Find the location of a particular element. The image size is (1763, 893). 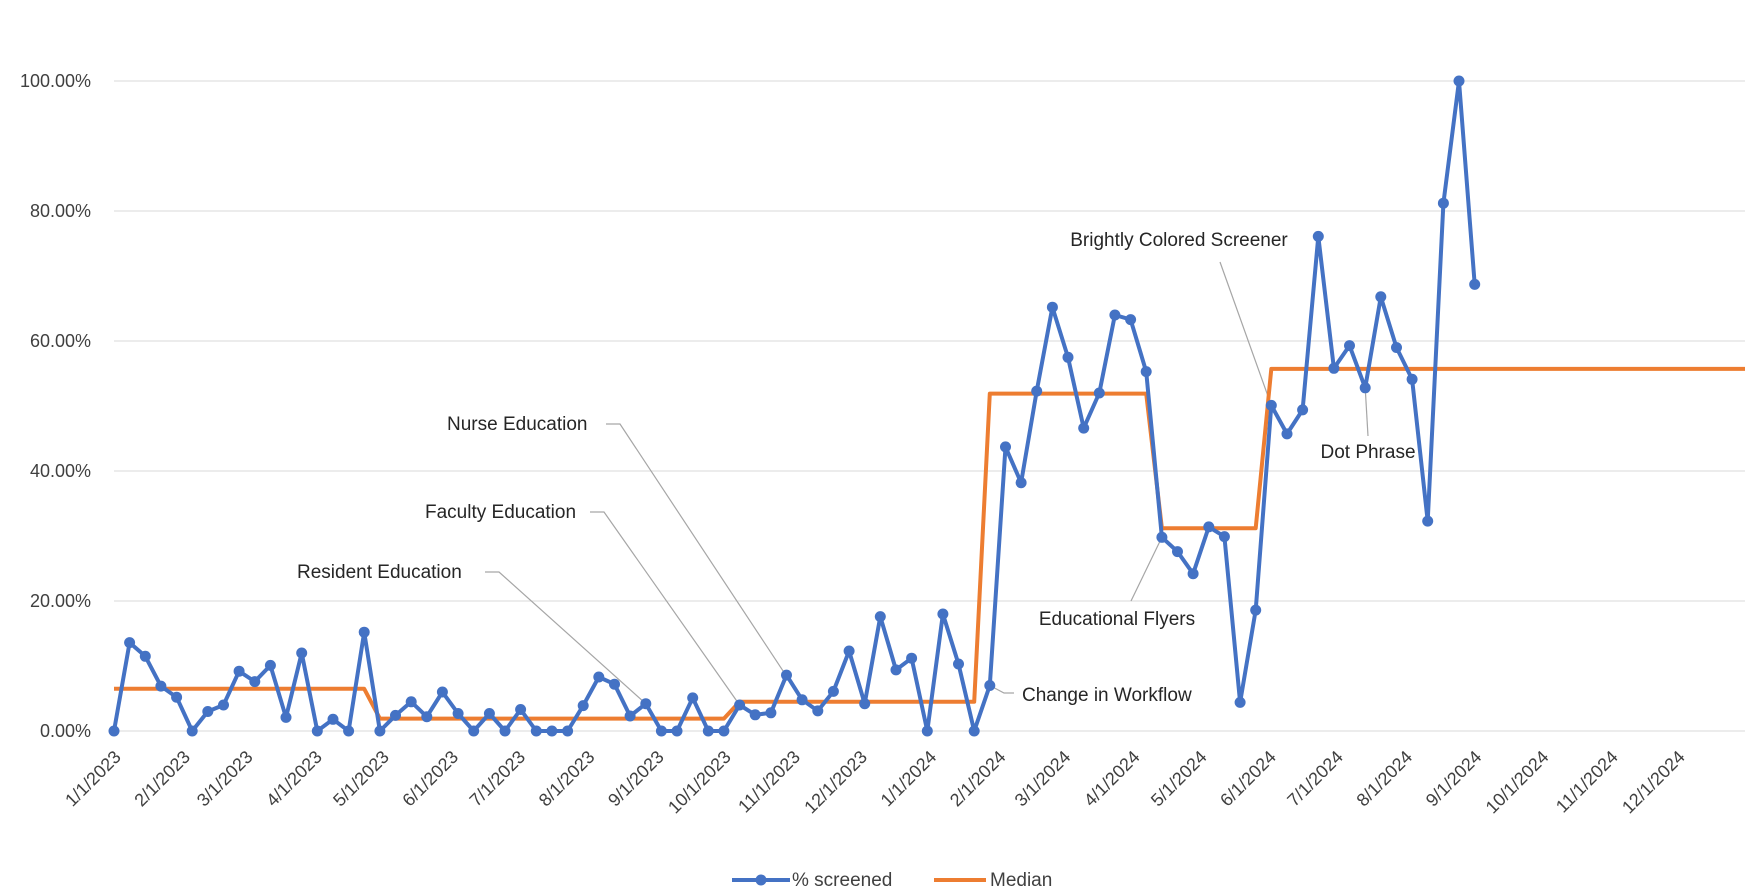

x-tick-label: 9/1/2023 is located at coordinates (636, 779).